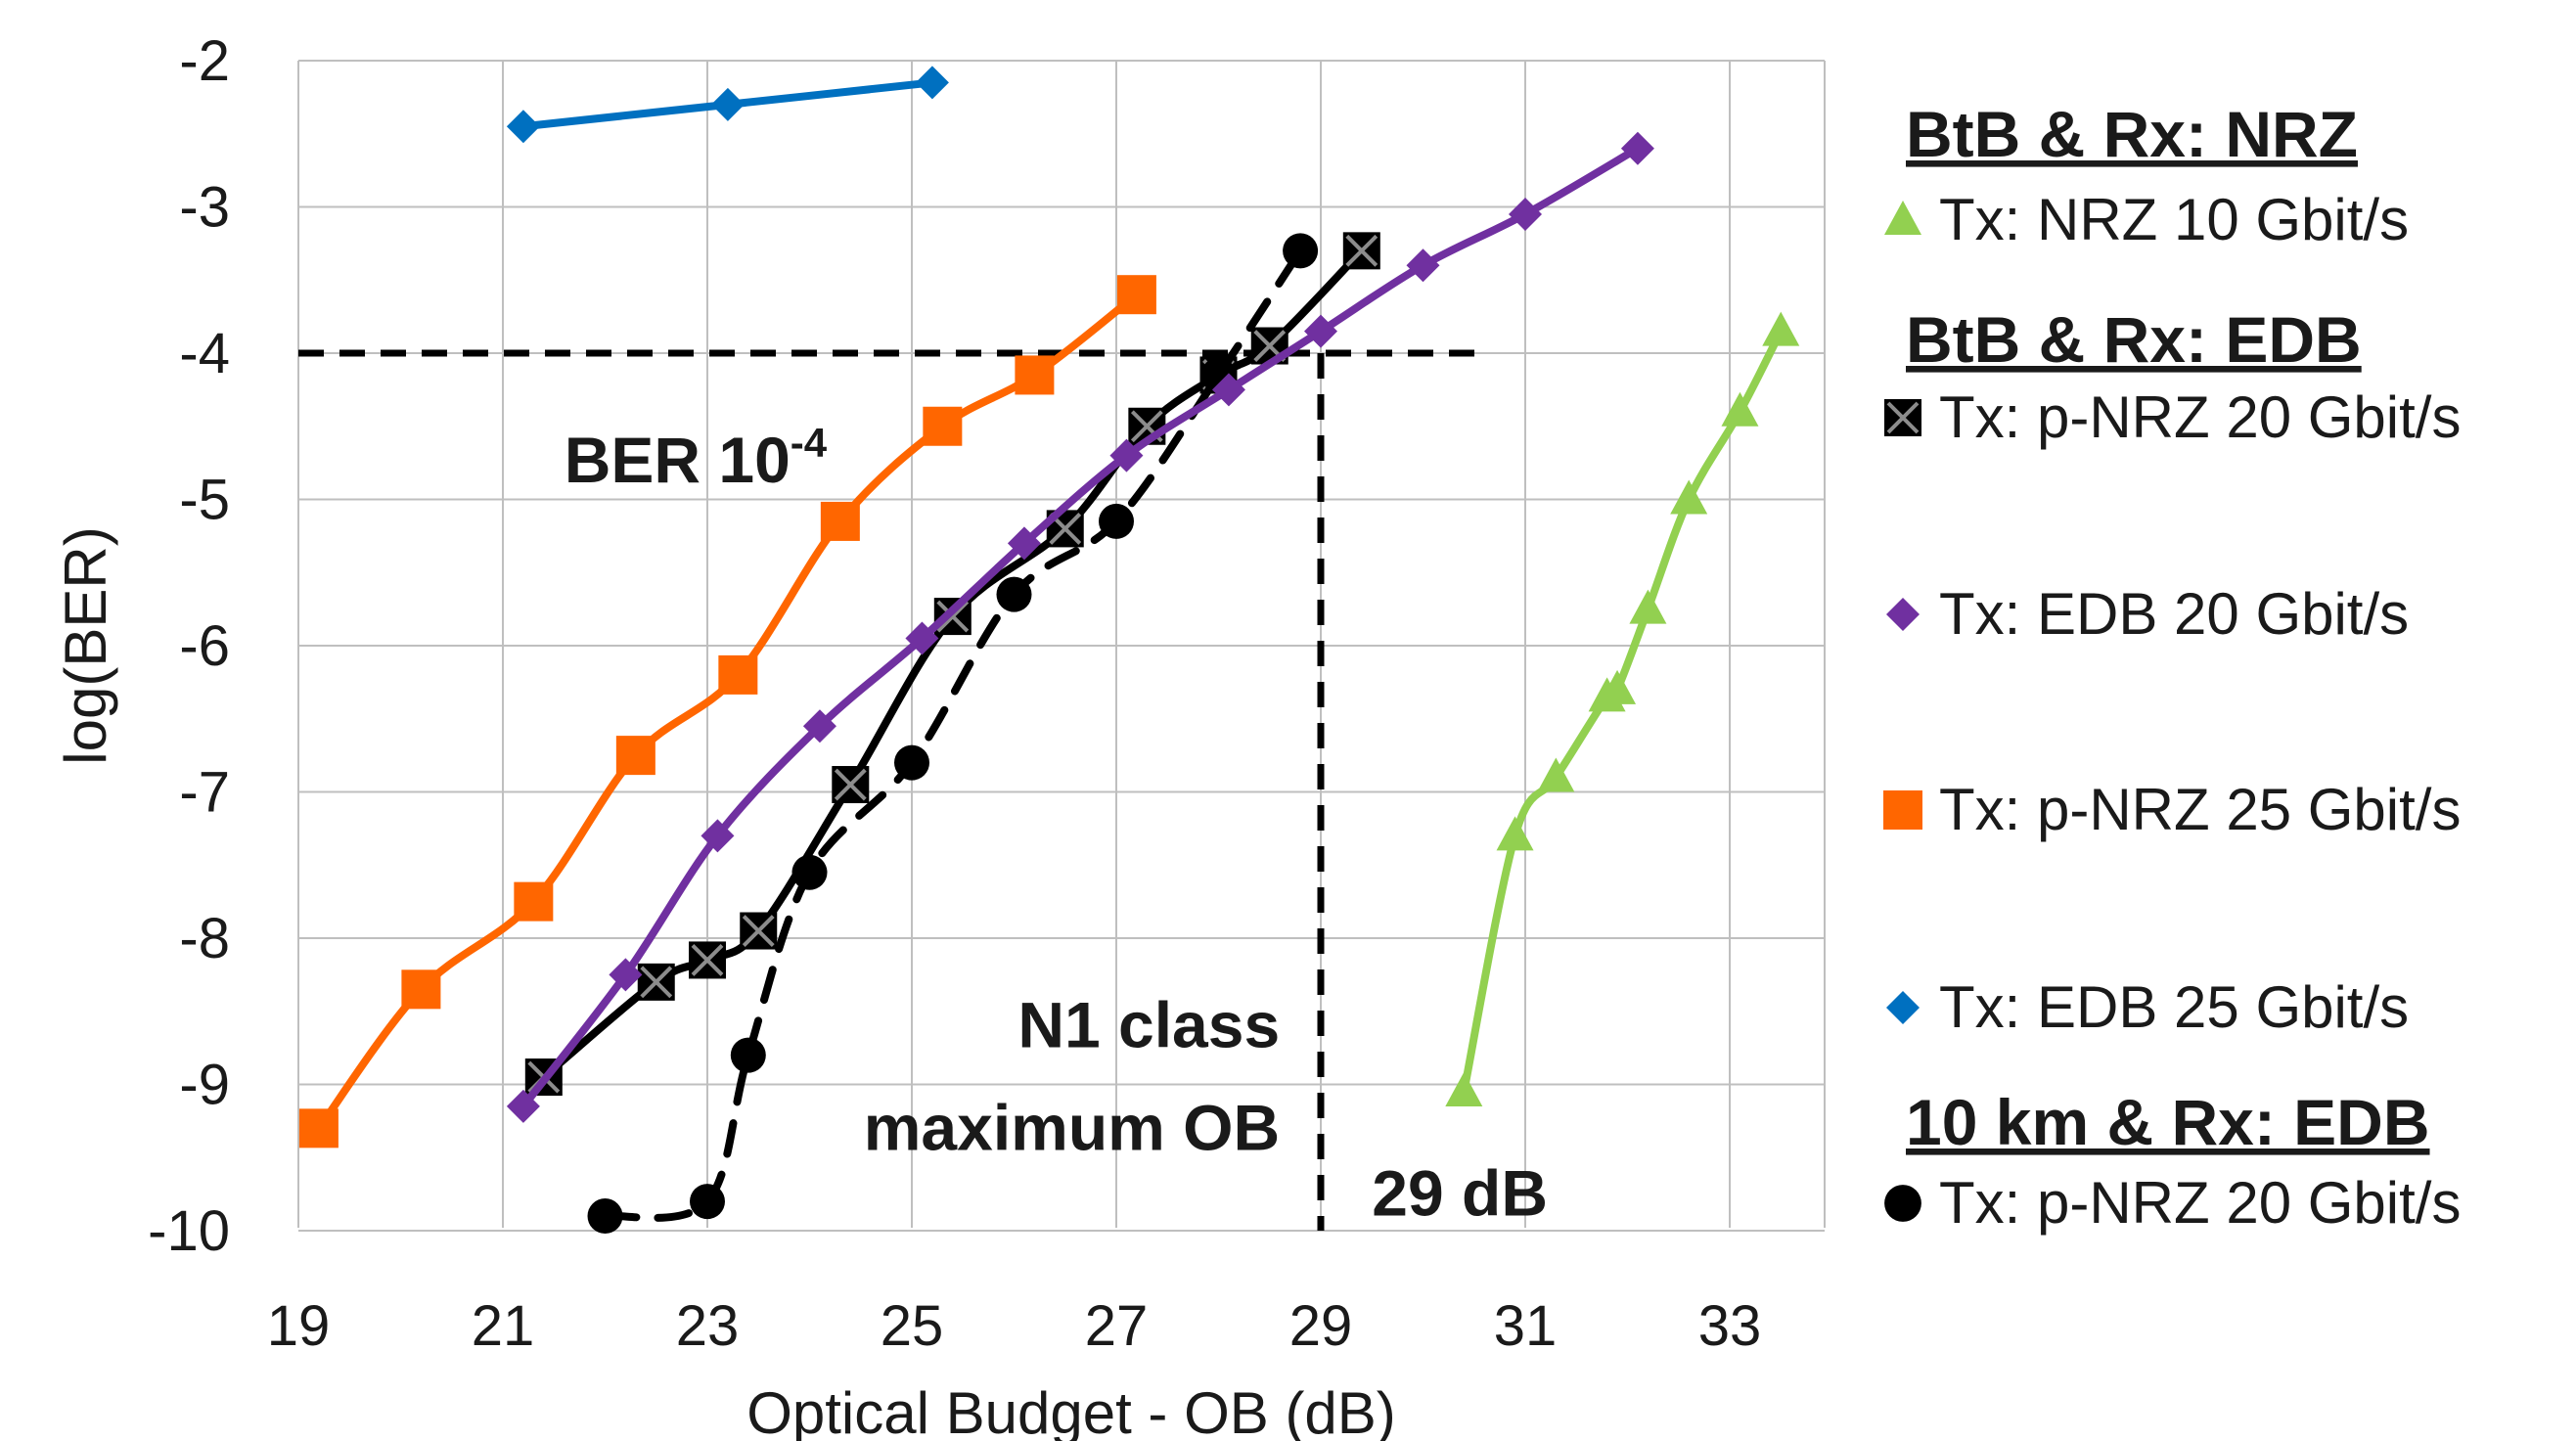 This screenshot has height=1441, width=2576. What do you see at coordinates (1321, 1326) in the screenshot?
I see `x-tick-label: 29` at bounding box center [1321, 1326].